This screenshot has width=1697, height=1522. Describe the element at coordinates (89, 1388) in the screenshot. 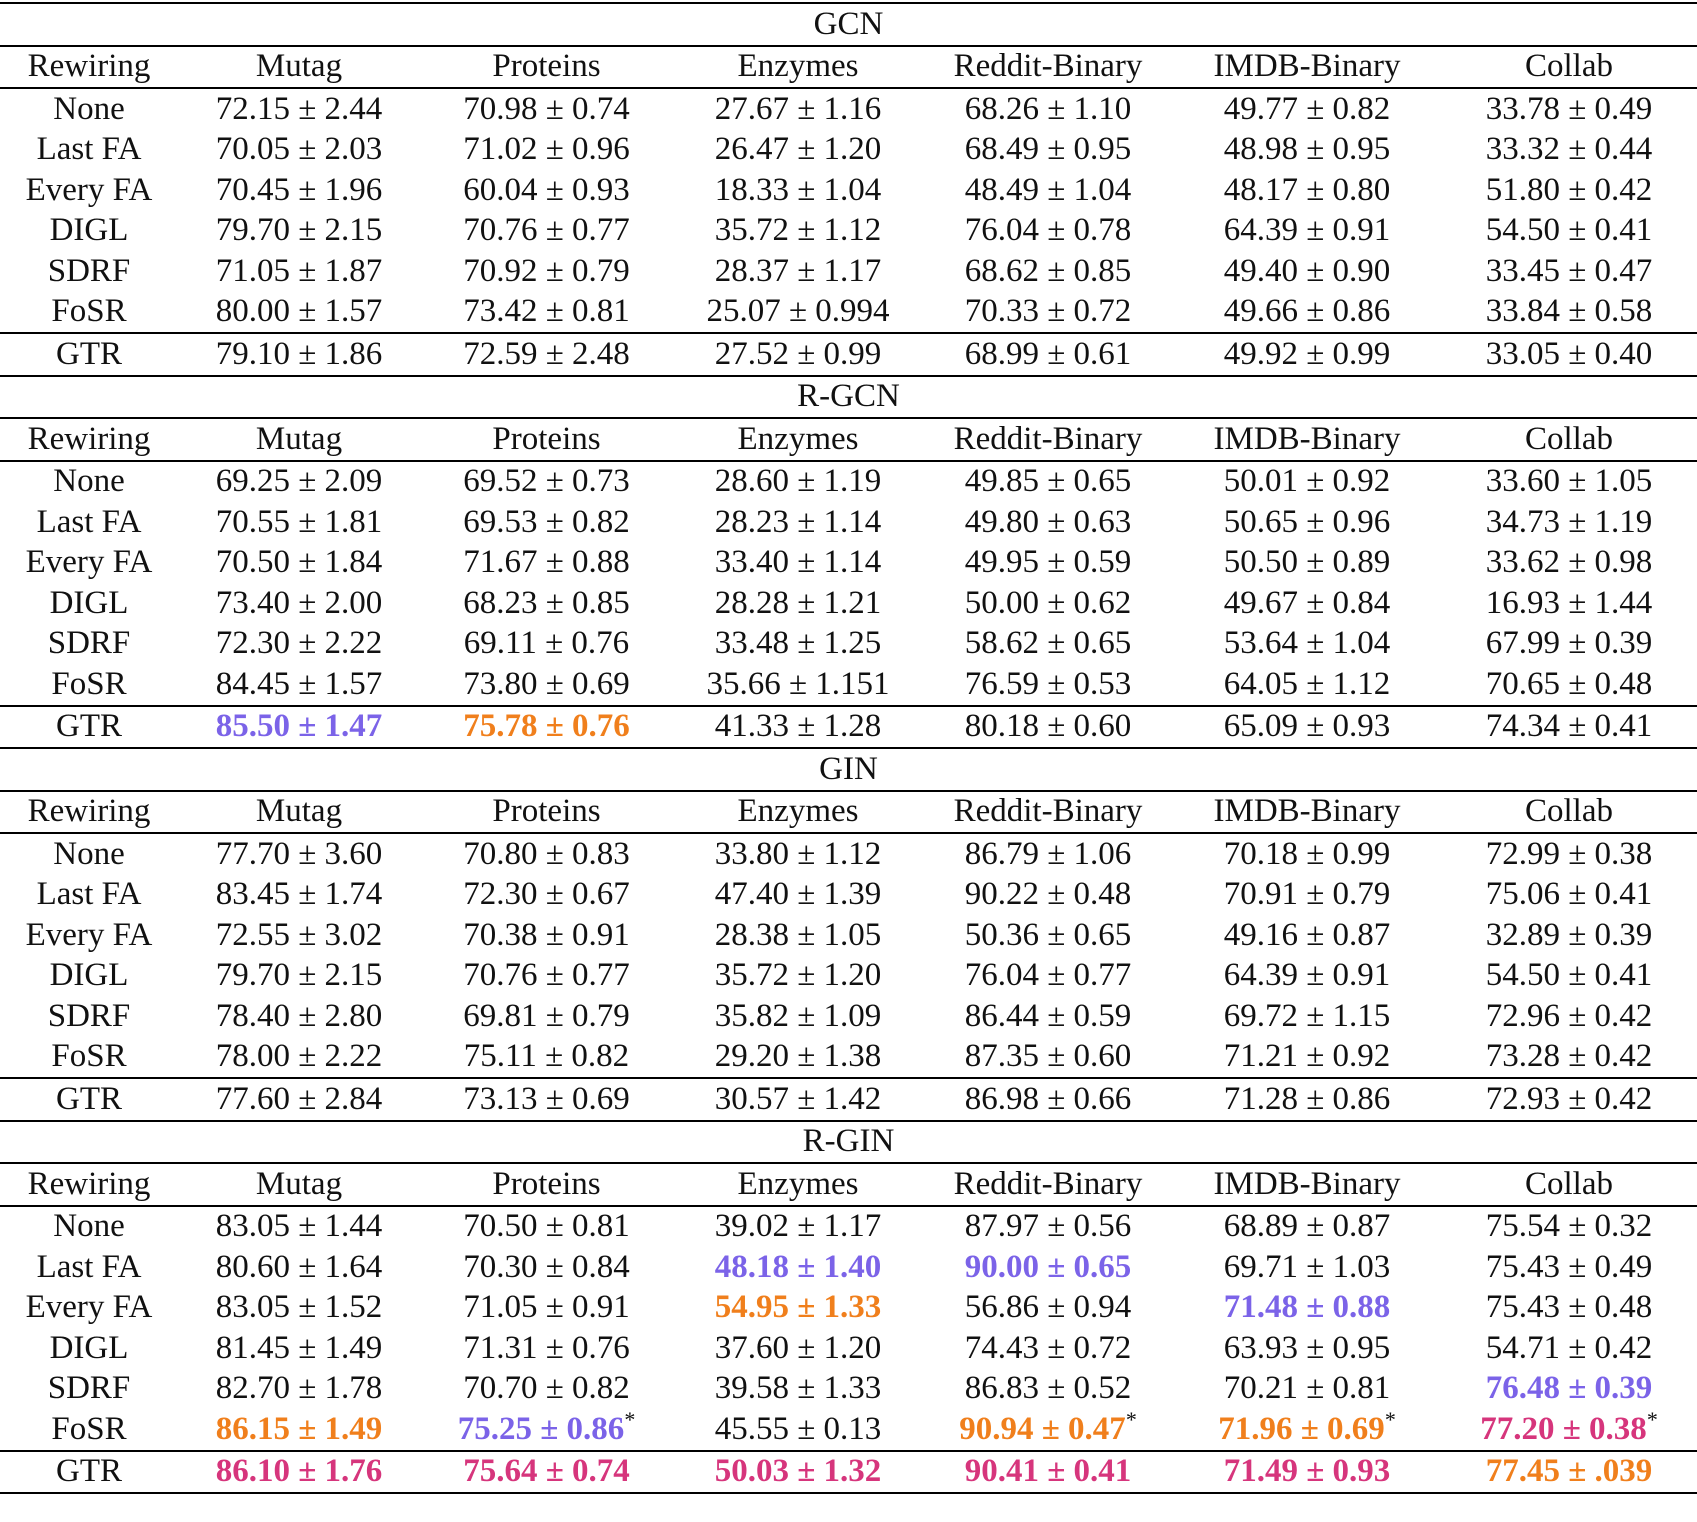

I see `row-label: SDRF` at that location.